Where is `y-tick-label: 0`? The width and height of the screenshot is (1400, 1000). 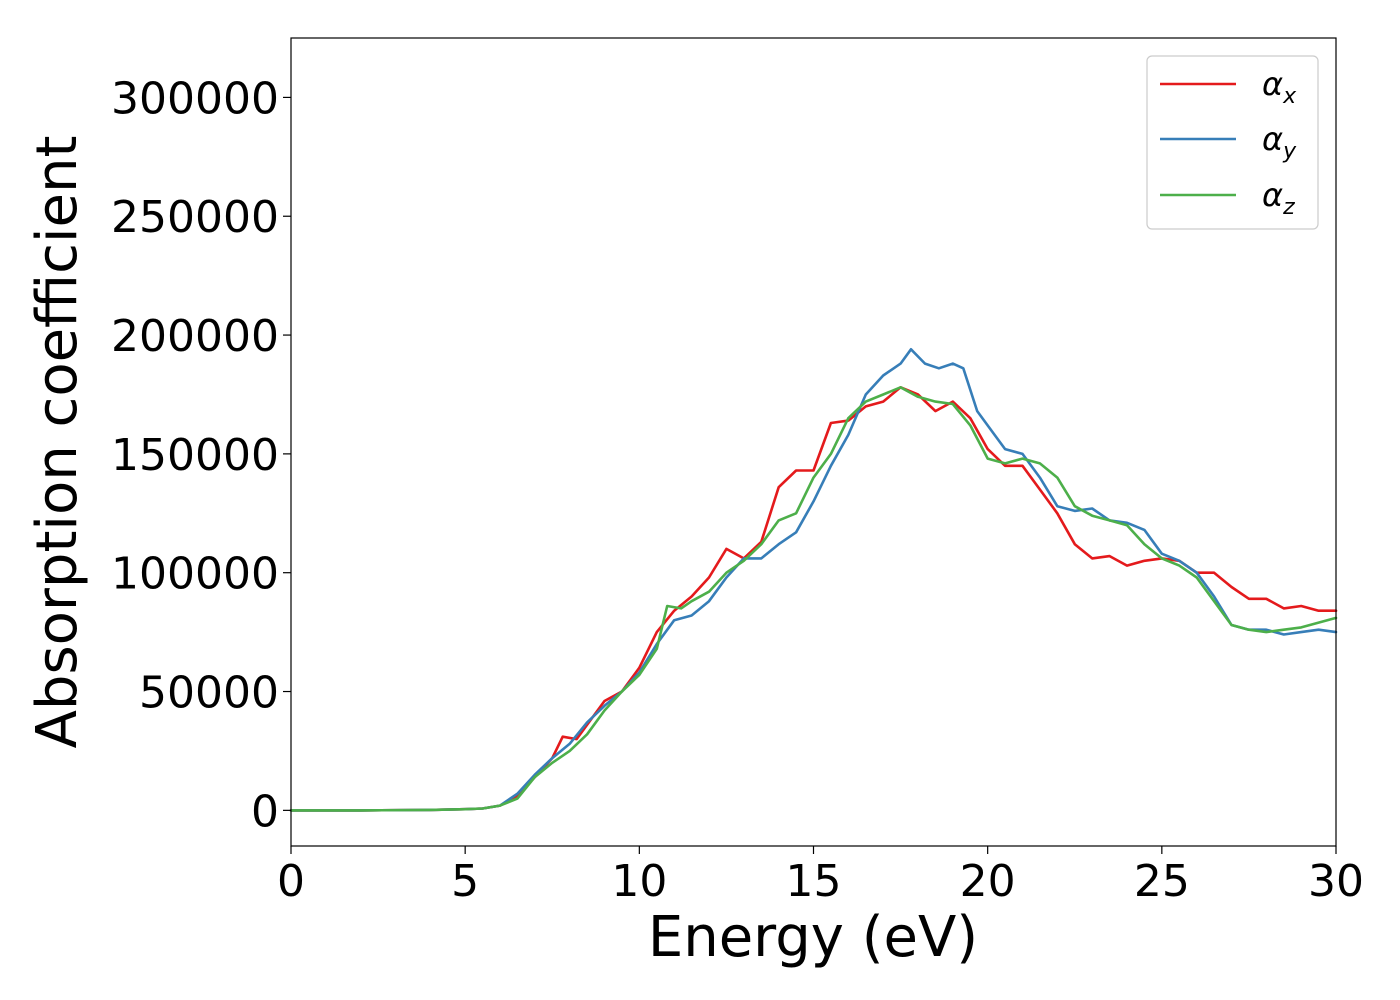 y-tick-label: 0 is located at coordinates (265, 811).